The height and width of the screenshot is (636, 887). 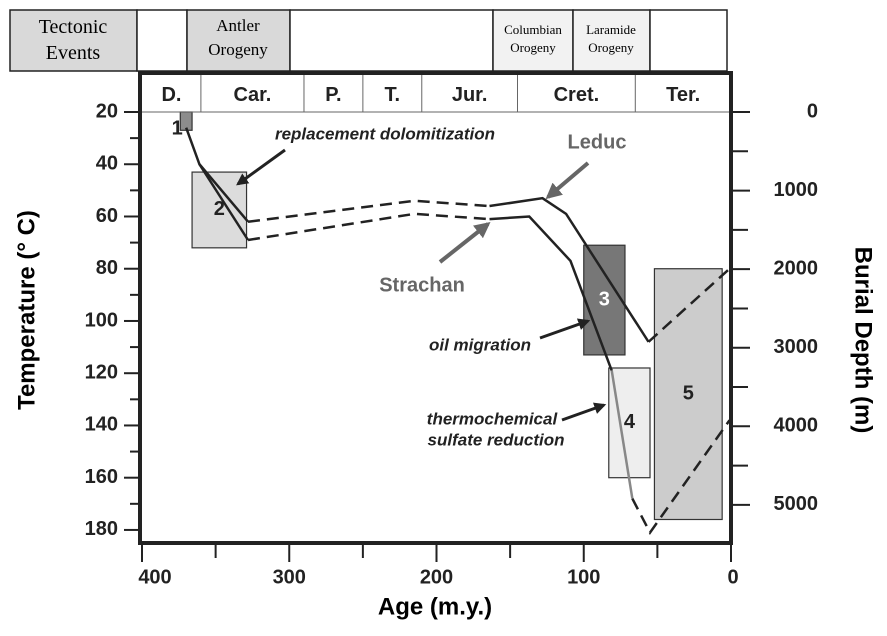 What do you see at coordinates (219, 209) in the screenshot?
I see `box-label: 2` at bounding box center [219, 209].